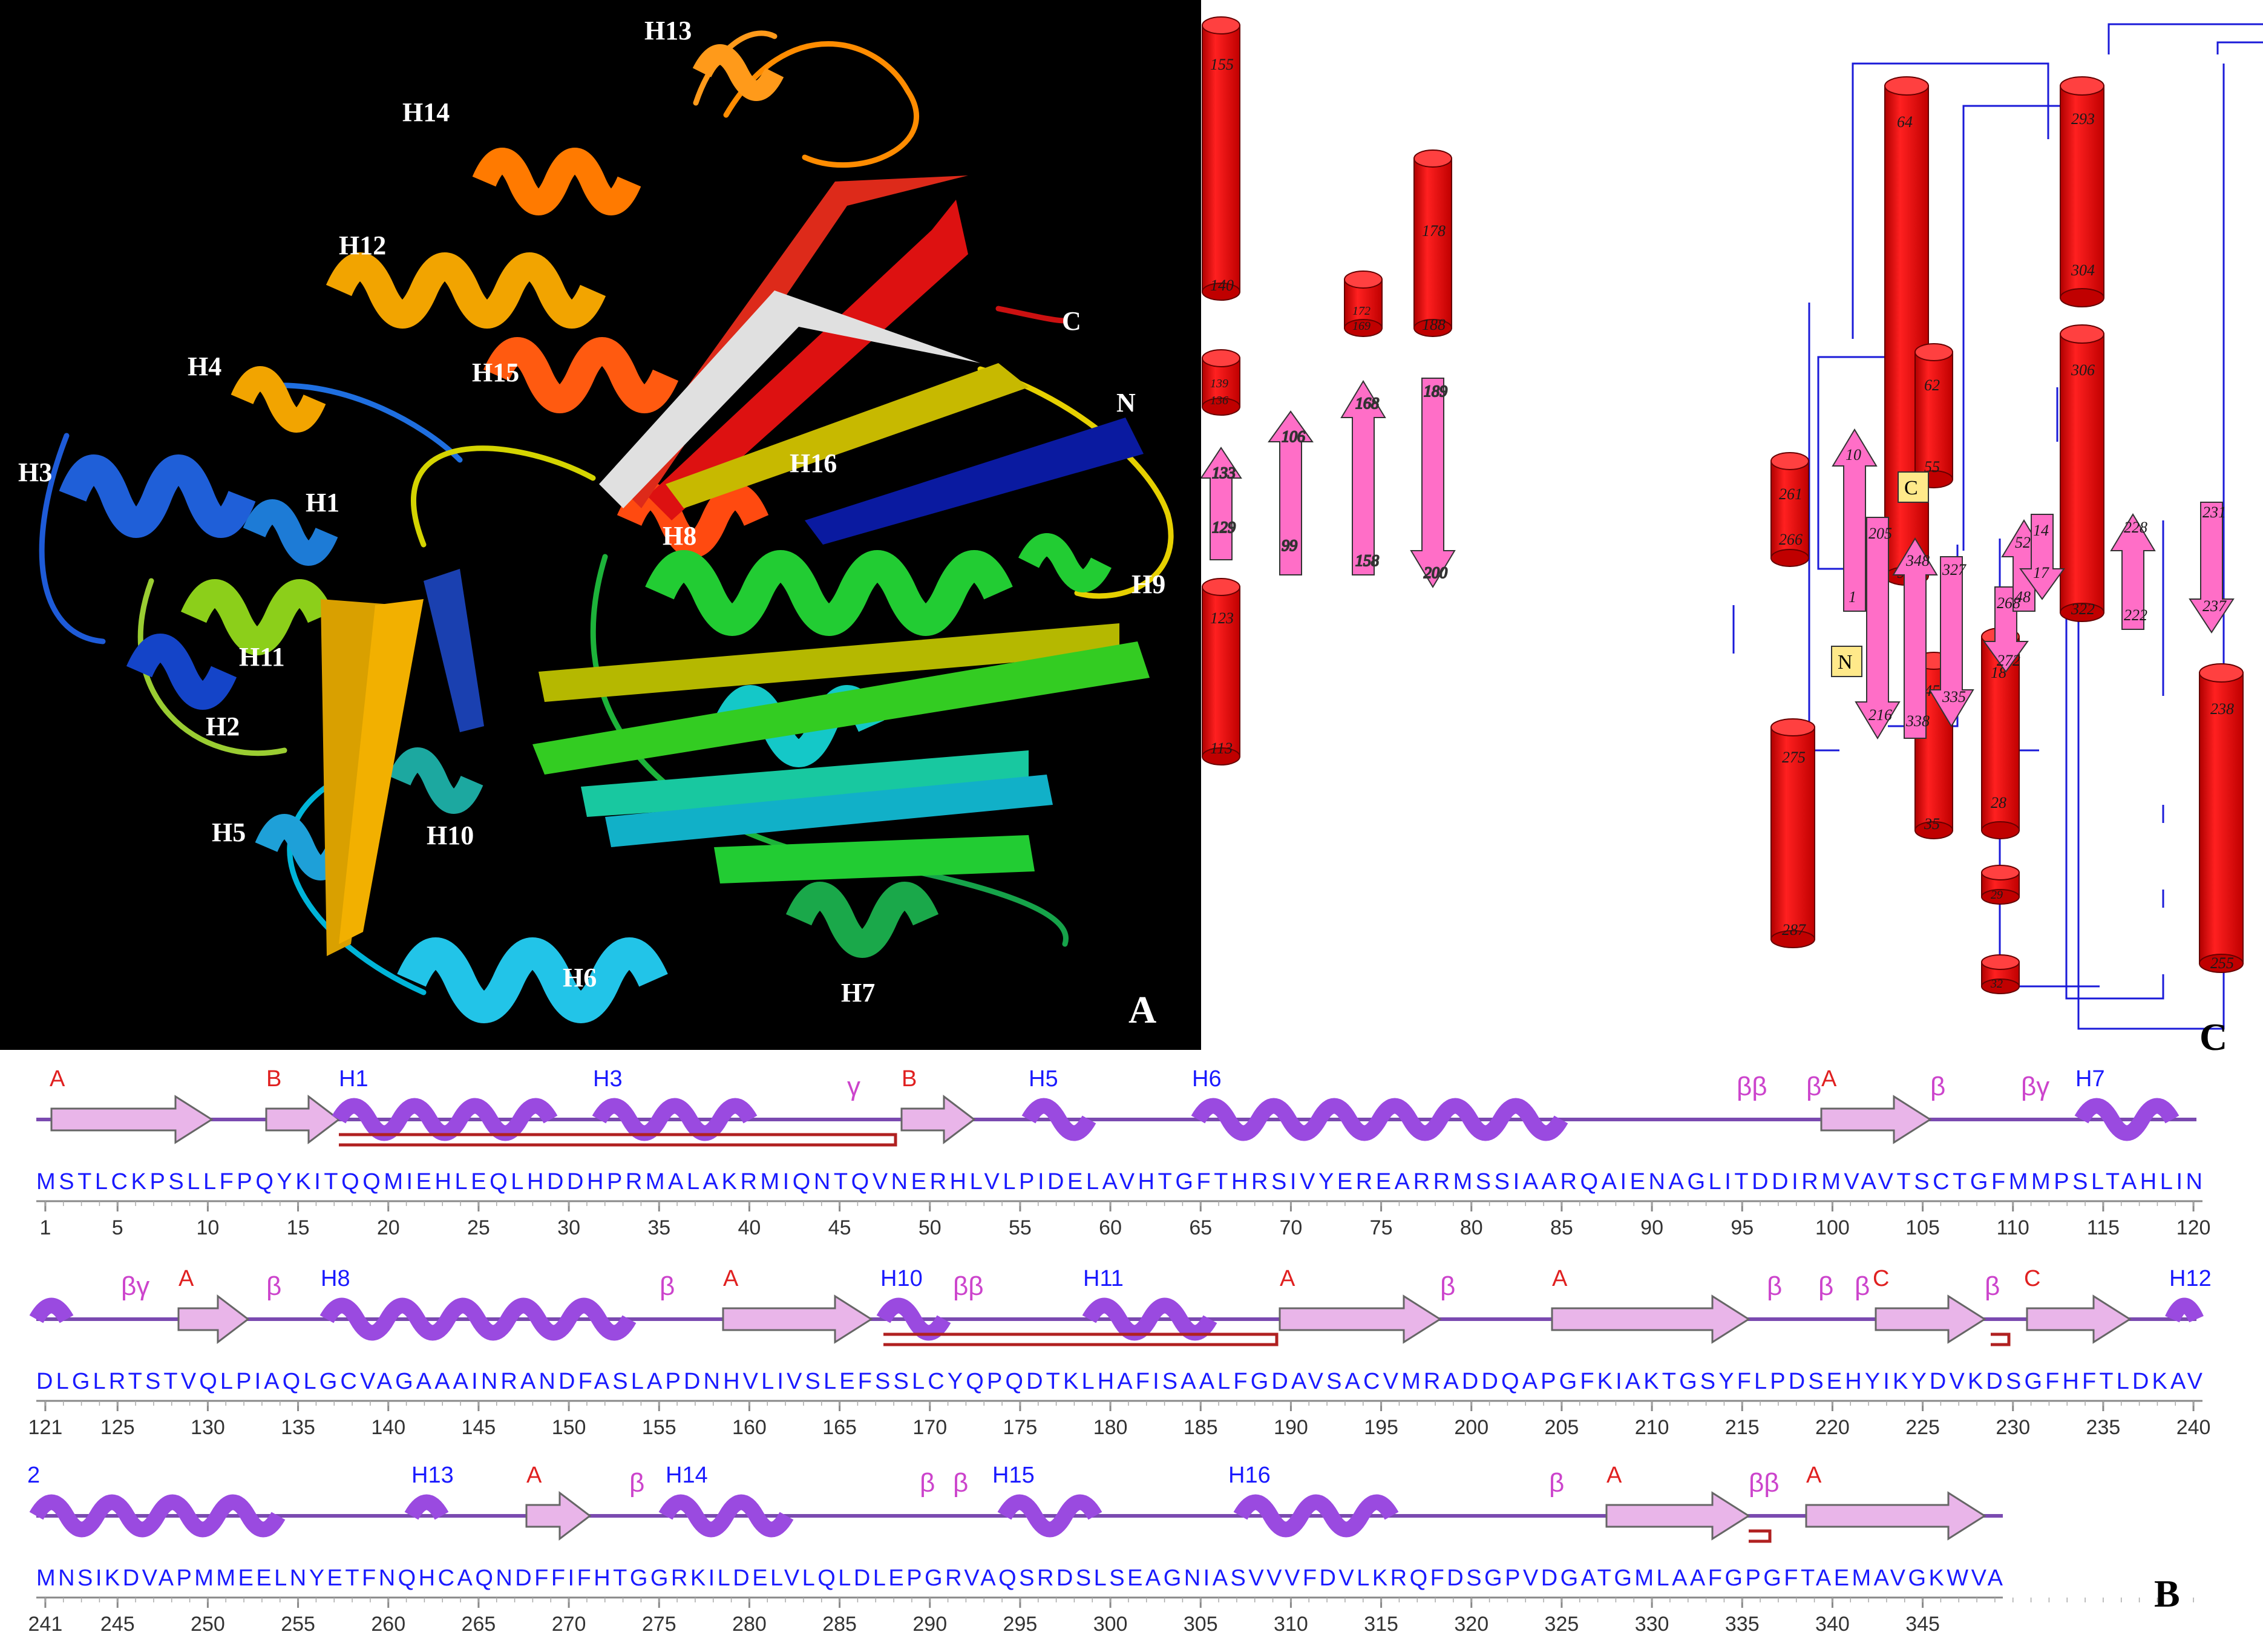 This screenshot has width=2263, height=1652. I want to click on helix-306-322-start: 306, so click(2083, 370).